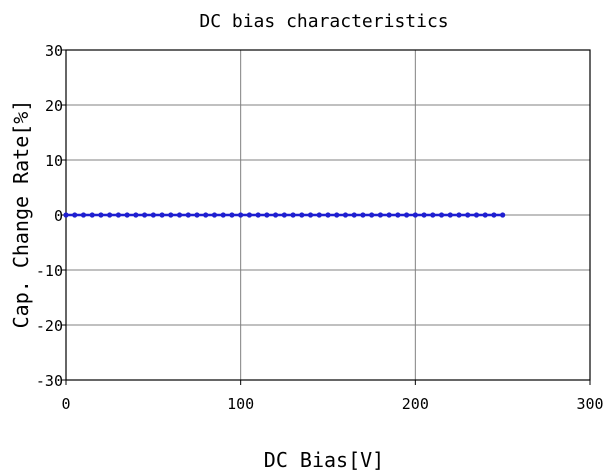 The image size is (604, 473). Describe the element at coordinates (589, 404) in the screenshot. I see `x-tick-label: 300` at that location.